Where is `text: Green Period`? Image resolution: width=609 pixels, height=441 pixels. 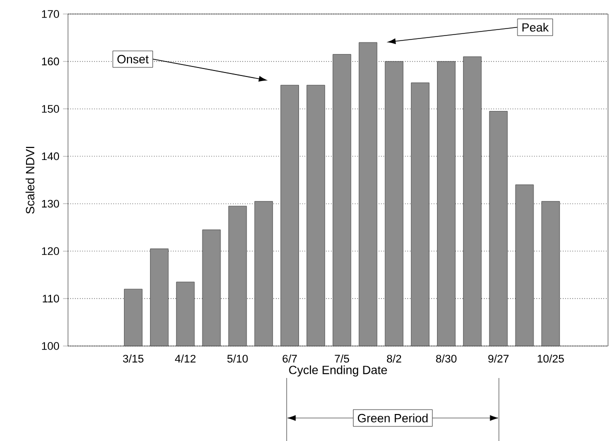 text: Green Period is located at coordinates (393, 418).